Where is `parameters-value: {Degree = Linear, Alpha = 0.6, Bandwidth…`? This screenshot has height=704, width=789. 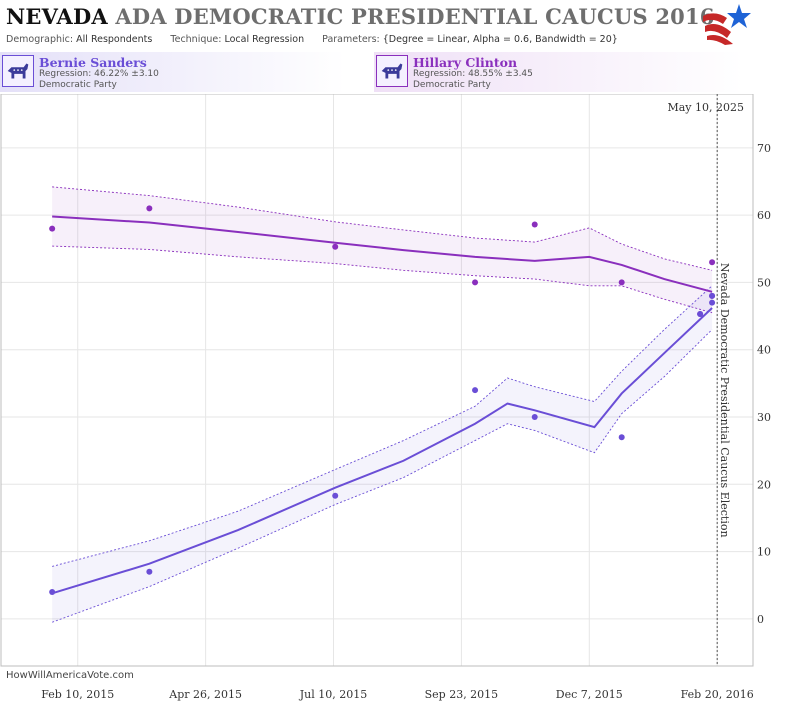 parameters-value: {Degree = Linear, Alpha = 0.6, Bandwidth… is located at coordinates (500, 39).